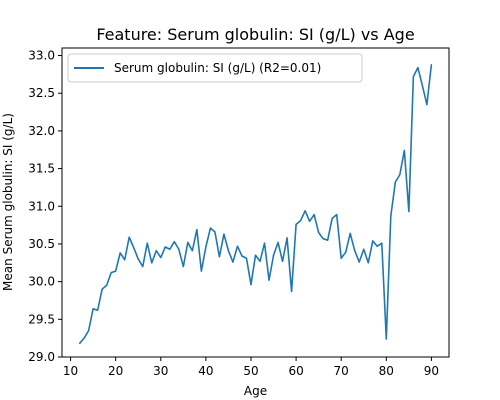 The width and height of the screenshot is (500, 400). Describe the element at coordinates (41, 357) in the screenshot. I see `y-tick-label: 29.0` at that location.